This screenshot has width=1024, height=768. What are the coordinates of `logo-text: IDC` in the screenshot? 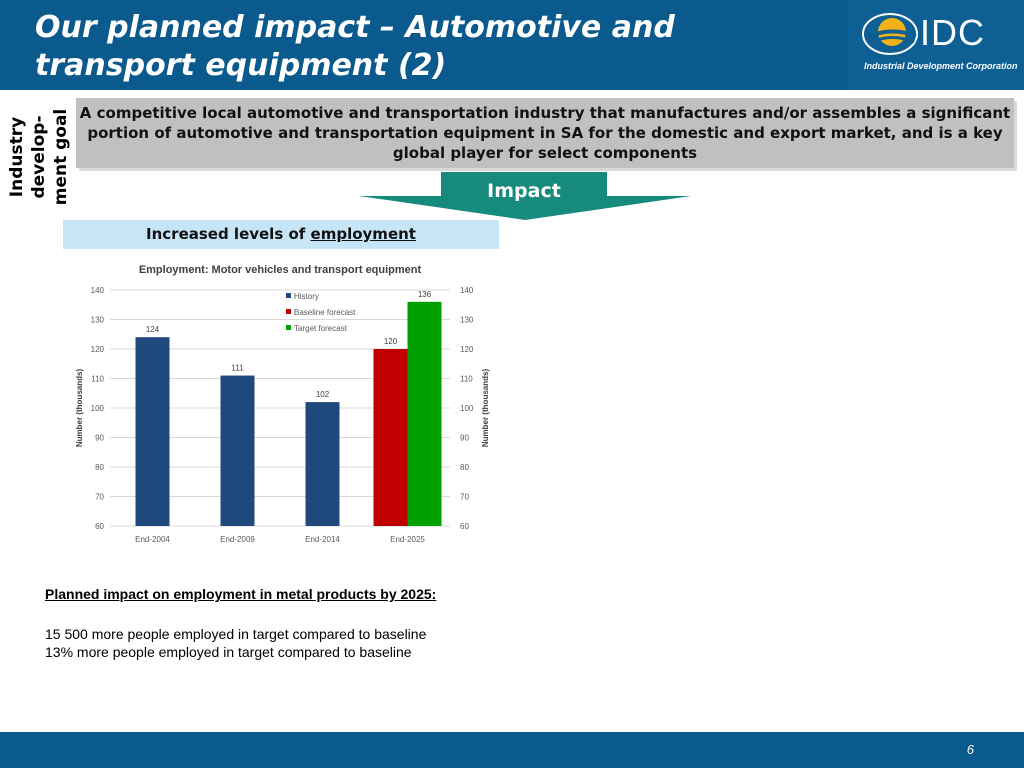 It's located at (952, 32).